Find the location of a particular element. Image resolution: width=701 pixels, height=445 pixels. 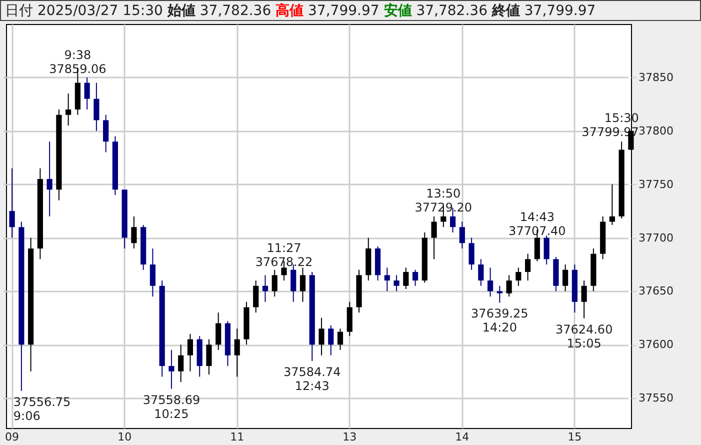

y-tick-label: 37800 is located at coordinates (656, 131).